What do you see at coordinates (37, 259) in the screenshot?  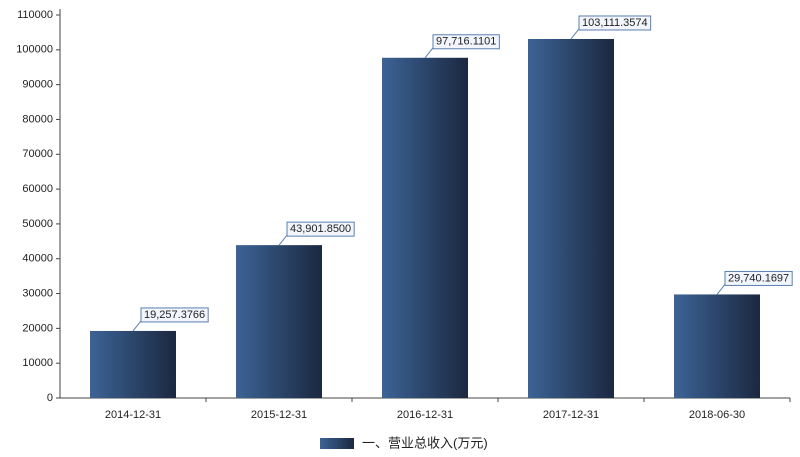 I see `y-tick-label: 40000` at bounding box center [37, 259].